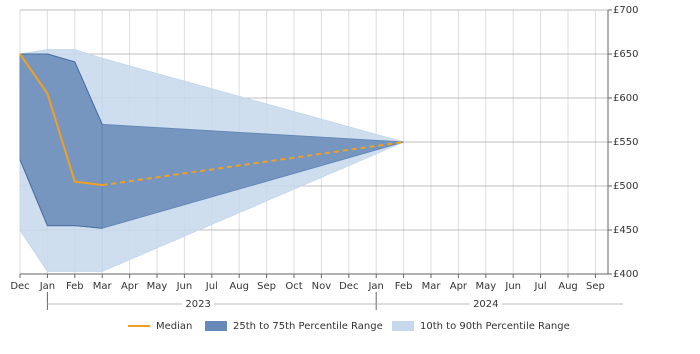 Image resolution: width=700 pixels, height=354 pixels. Describe the element at coordinates (253, 164) in the screenshot. I see `median-bridge` at that location.